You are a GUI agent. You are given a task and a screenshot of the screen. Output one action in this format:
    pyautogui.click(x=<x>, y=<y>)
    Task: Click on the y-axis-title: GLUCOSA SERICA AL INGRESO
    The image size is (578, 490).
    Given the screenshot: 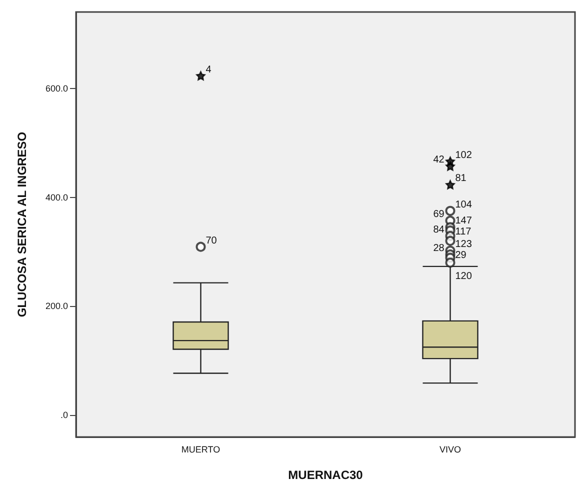 What is the action you would take?
    pyautogui.click(x=22, y=225)
    